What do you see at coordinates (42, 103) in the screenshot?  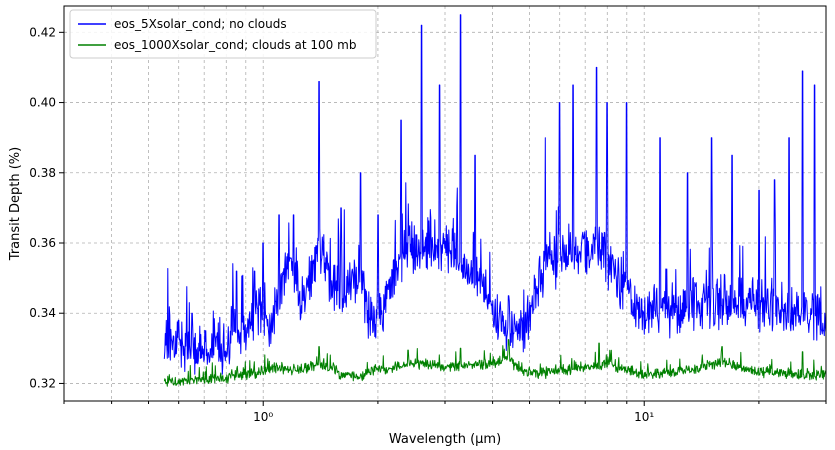 I see `y-tick-label: 0.40` at bounding box center [42, 103].